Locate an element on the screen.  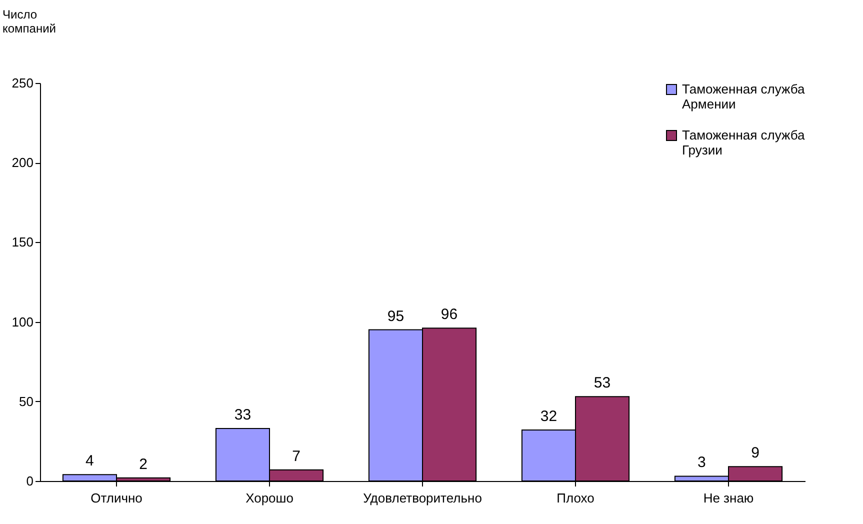
y-tick-label: 200 is located at coordinates (23, 162).